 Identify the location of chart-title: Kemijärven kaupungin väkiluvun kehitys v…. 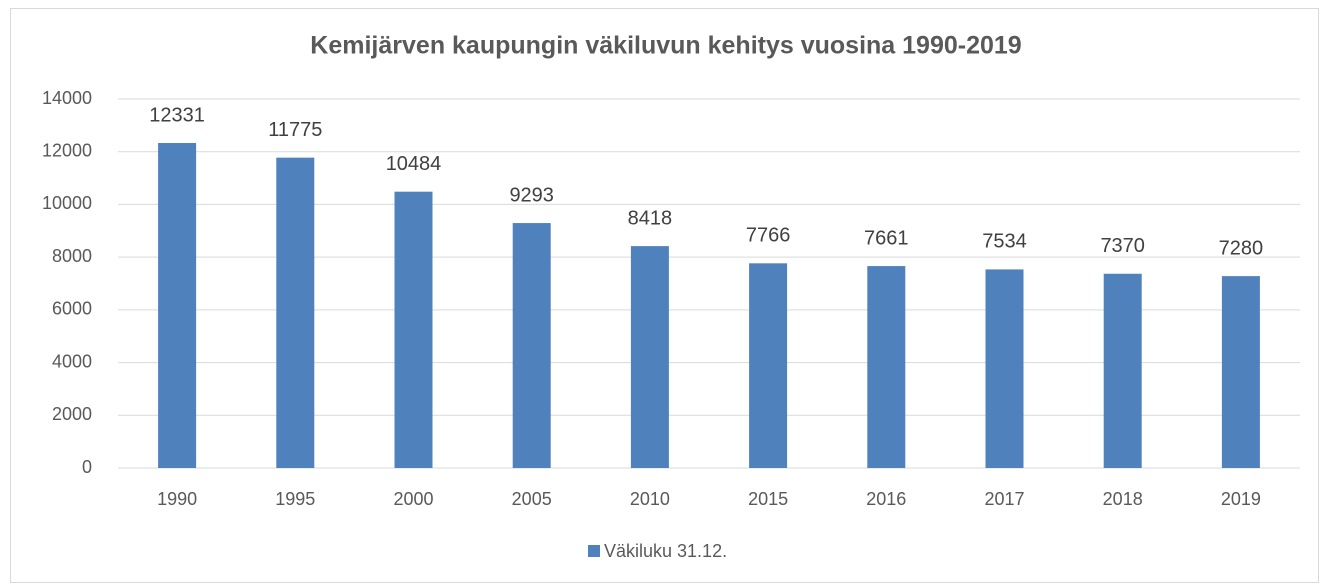
(665, 46).